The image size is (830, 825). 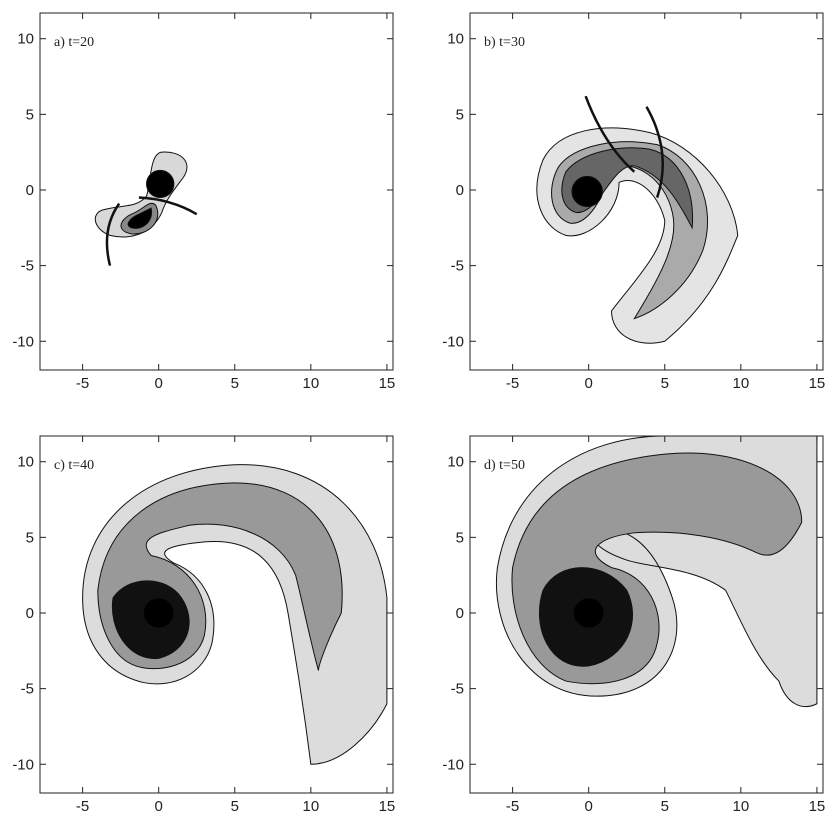 I want to click on panel-label: b) t=30, so click(x=504, y=42).